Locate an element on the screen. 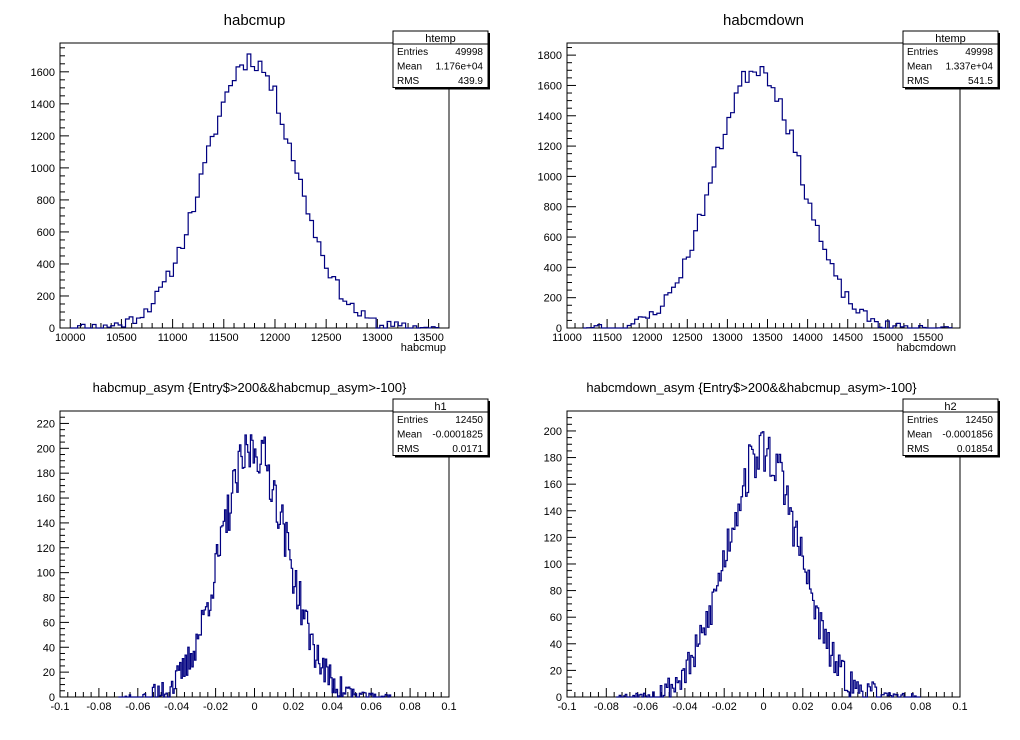 The image size is (1020, 740). stats-box: htemp Entries 49998 Mean 1.337e+04 RMS 541.5 is located at coordinates (951, 60).